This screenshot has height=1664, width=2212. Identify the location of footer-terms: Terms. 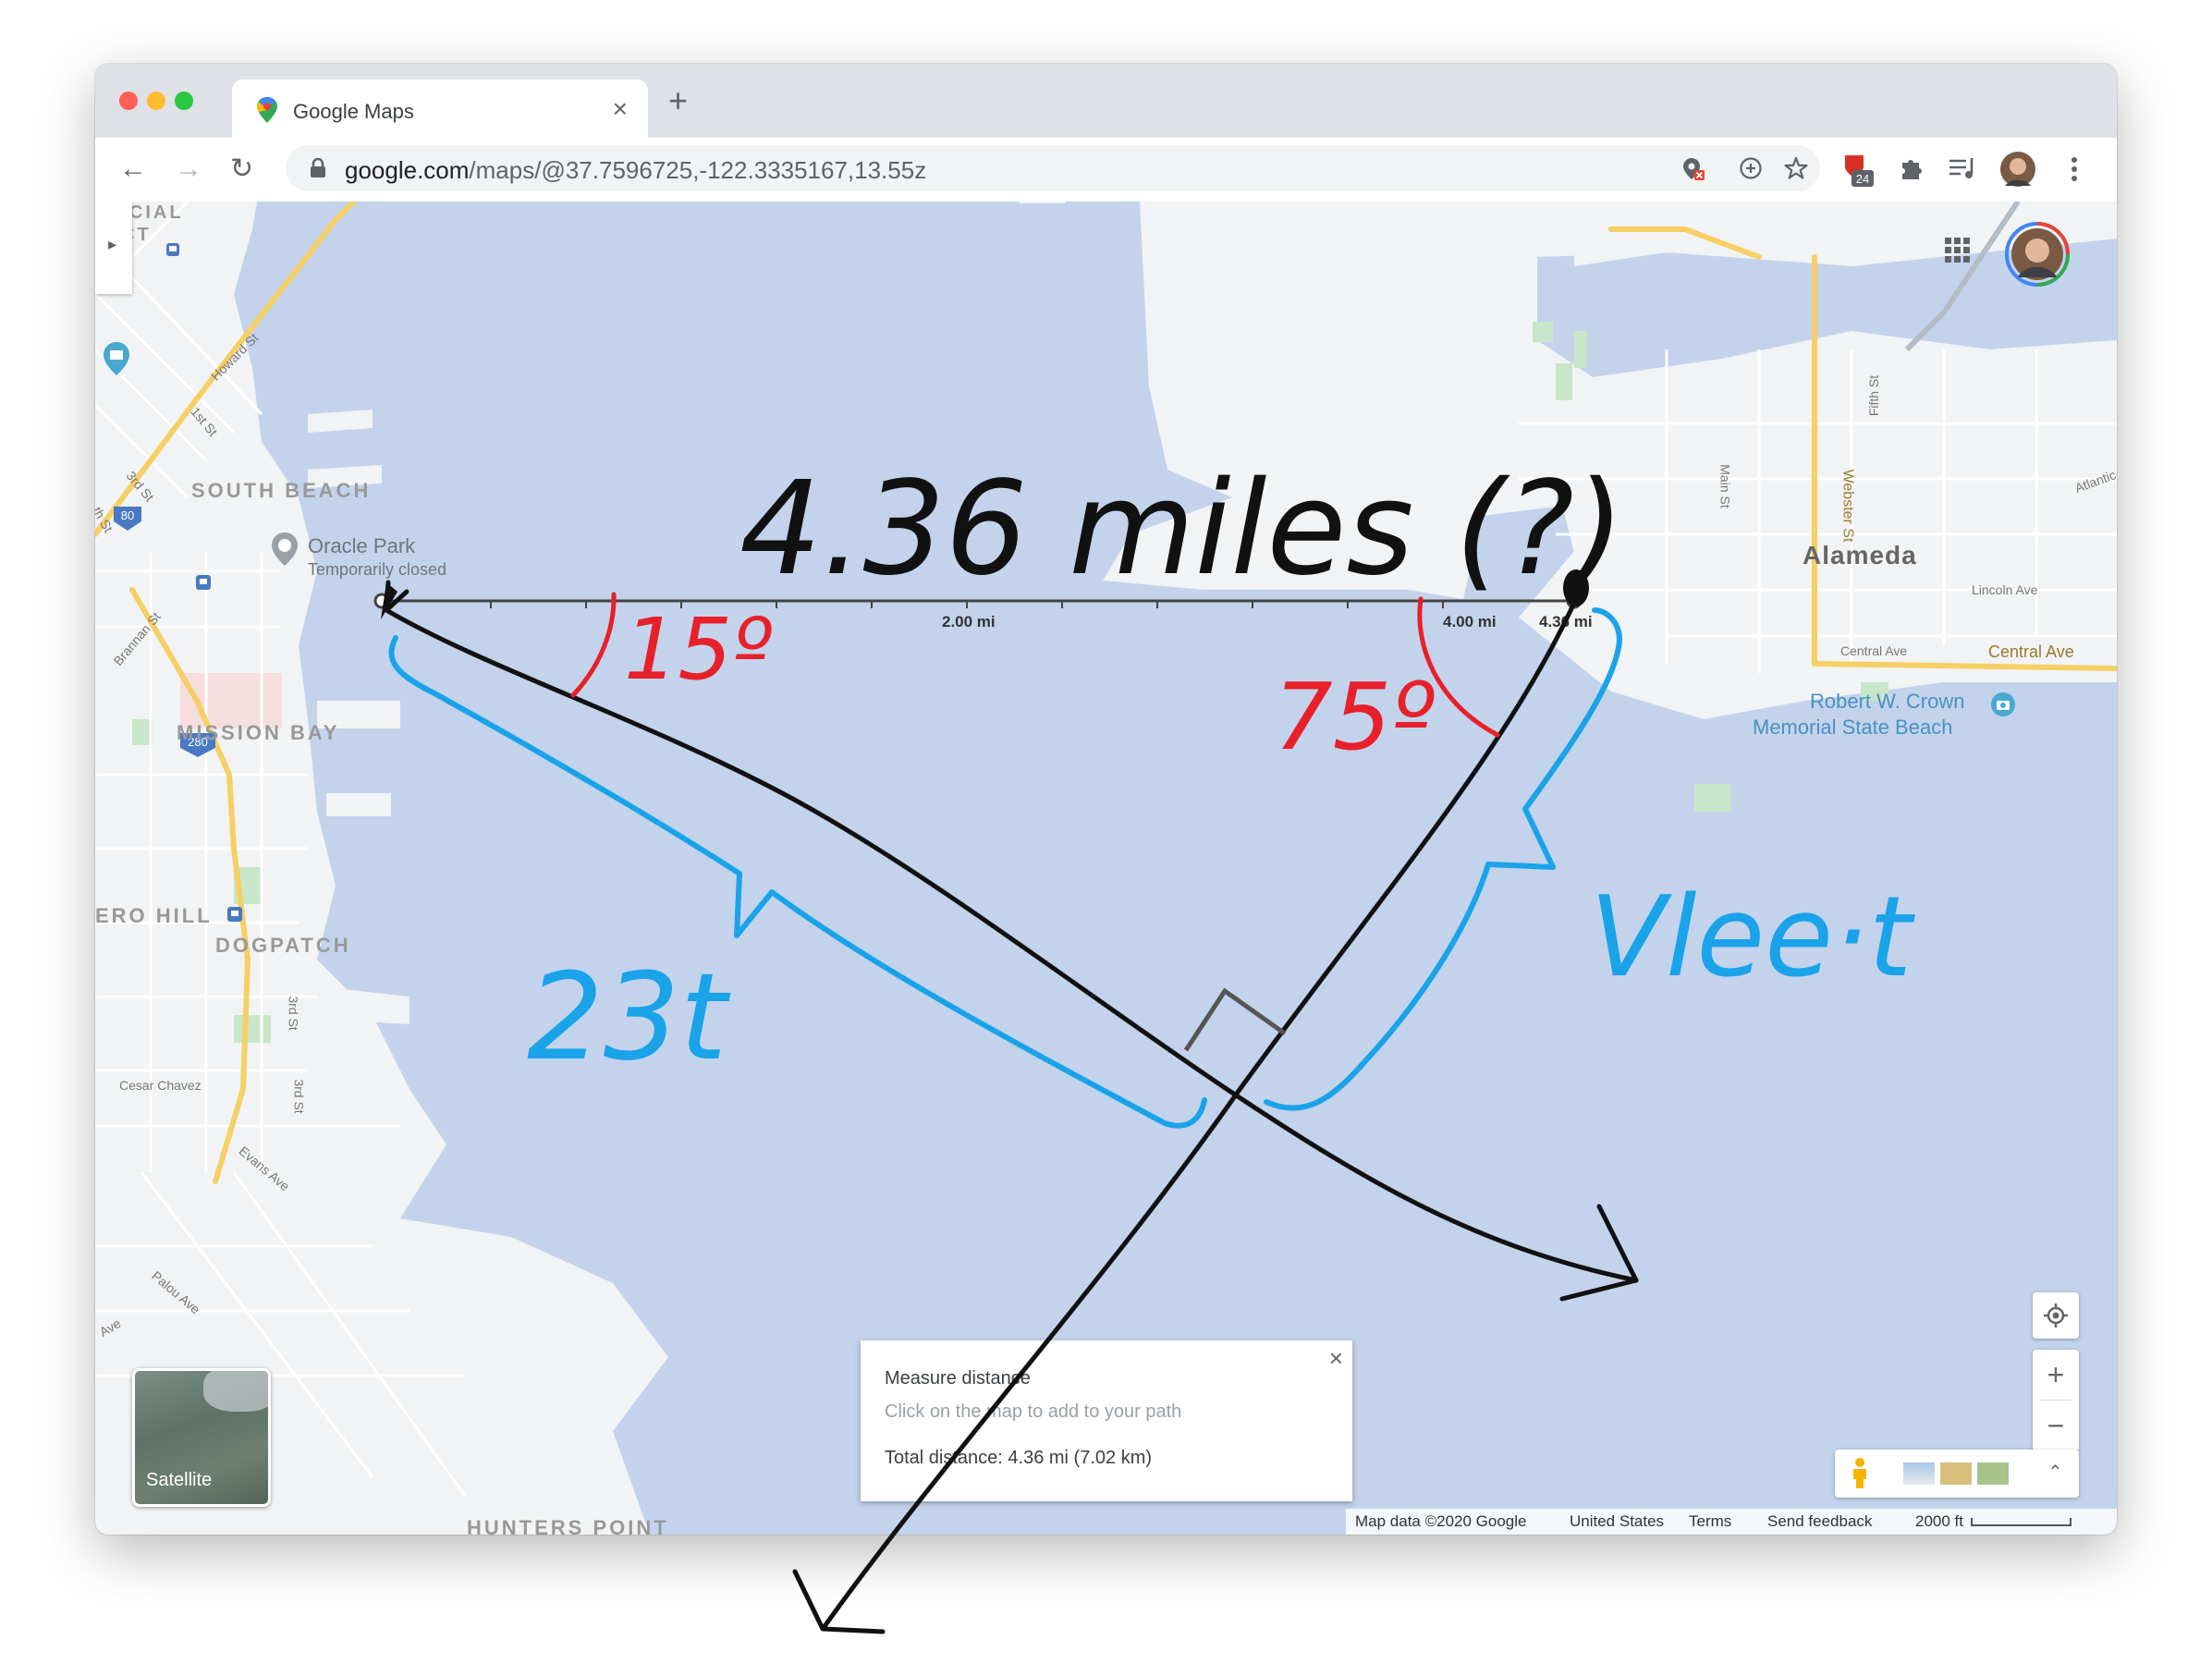
(1710, 1521).